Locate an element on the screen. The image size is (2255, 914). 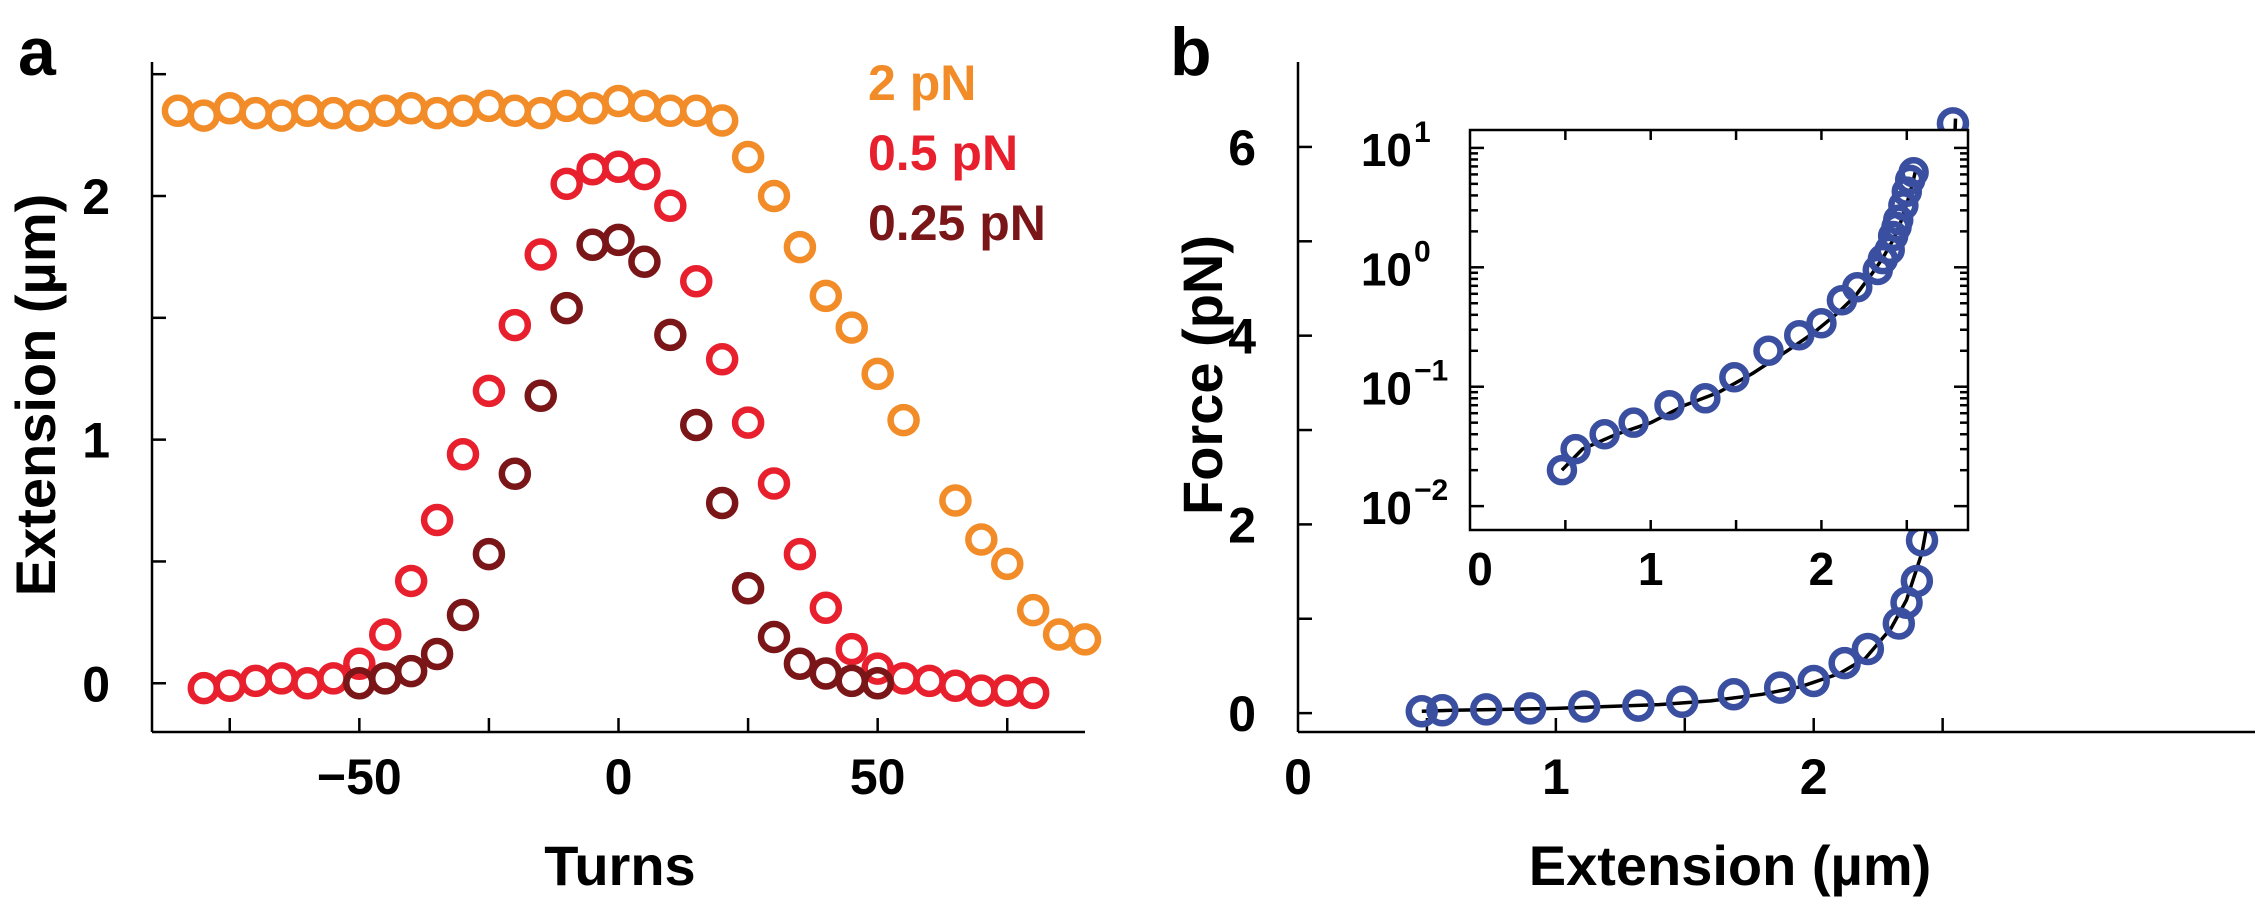
panel-a-legend: 2 pN 0.5 pN 0.25 pN is located at coordinates (957, 153).